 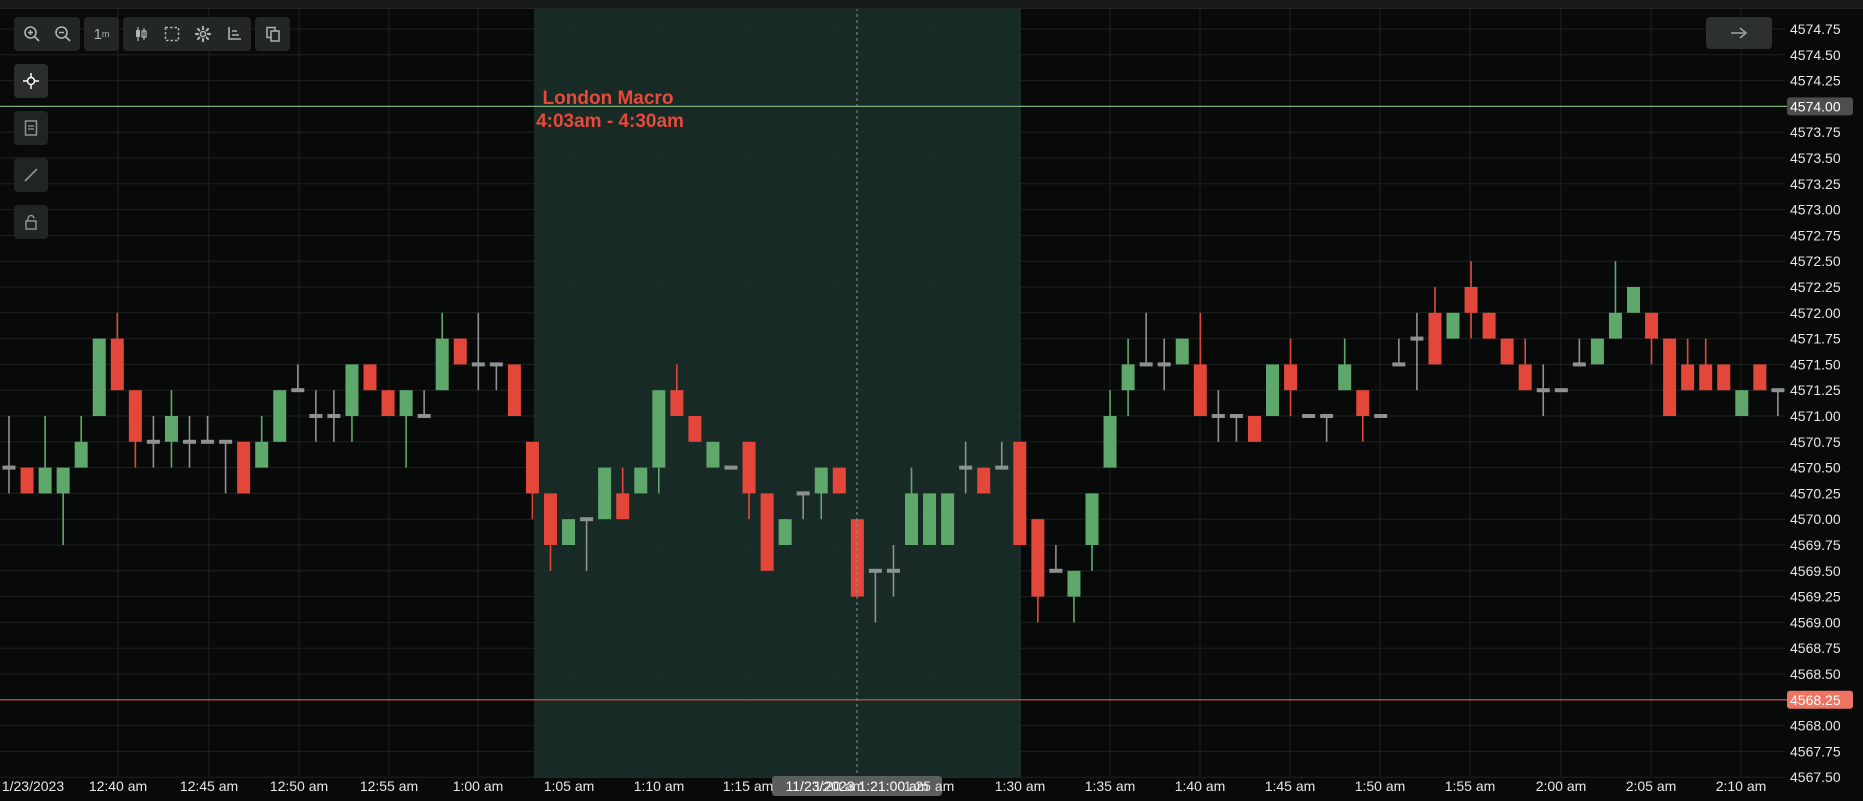 What do you see at coordinates (31, 34) in the screenshot?
I see `zoom-in-button` at bounding box center [31, 34].